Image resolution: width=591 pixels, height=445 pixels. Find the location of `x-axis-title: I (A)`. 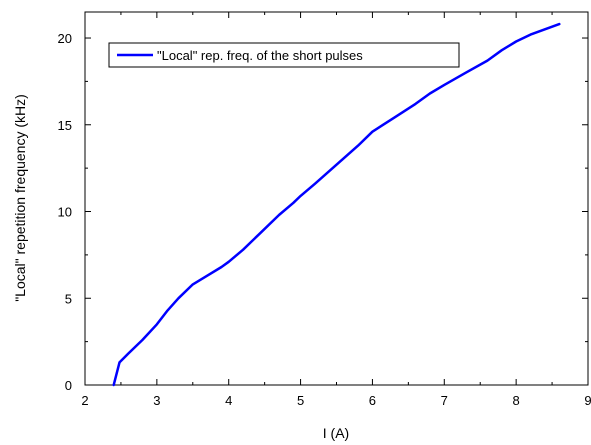

x-axis-title: I (A) is located at coordinates (336, 433).